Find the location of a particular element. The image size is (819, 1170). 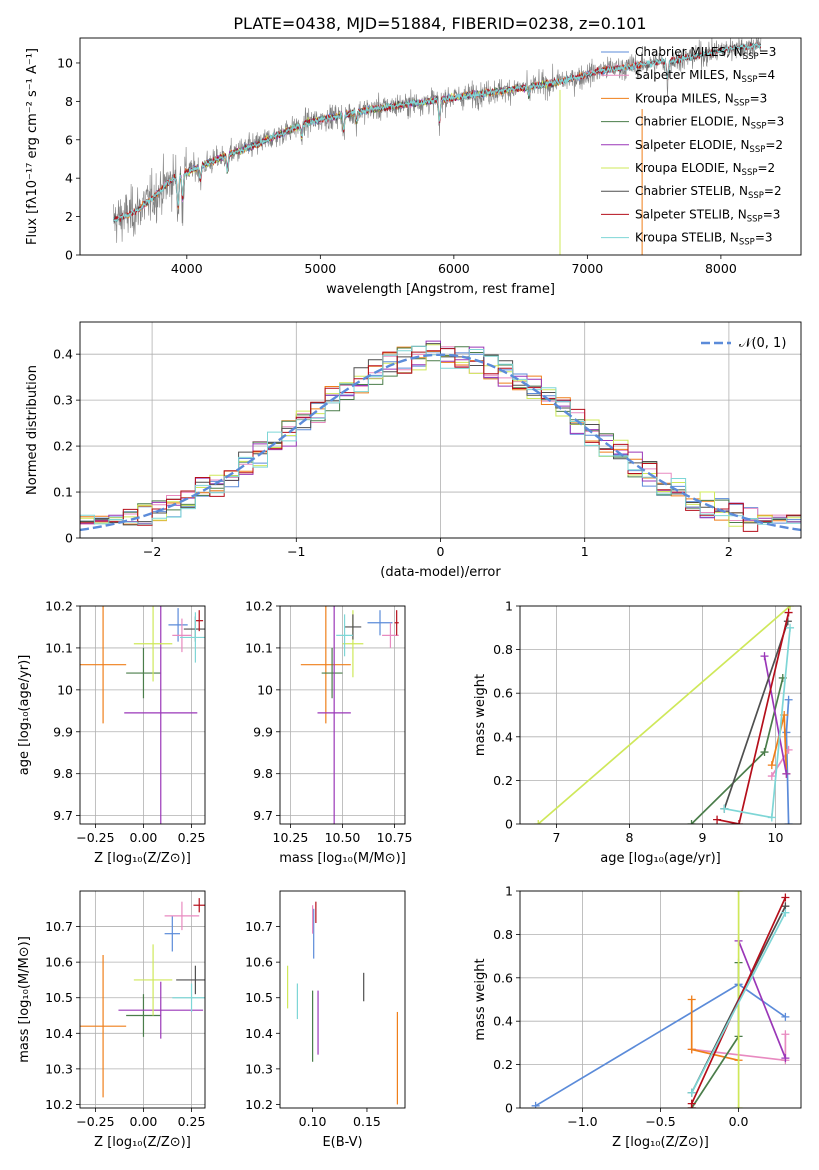

legend-entry-value: 2 is located at coordinates (772, 168).